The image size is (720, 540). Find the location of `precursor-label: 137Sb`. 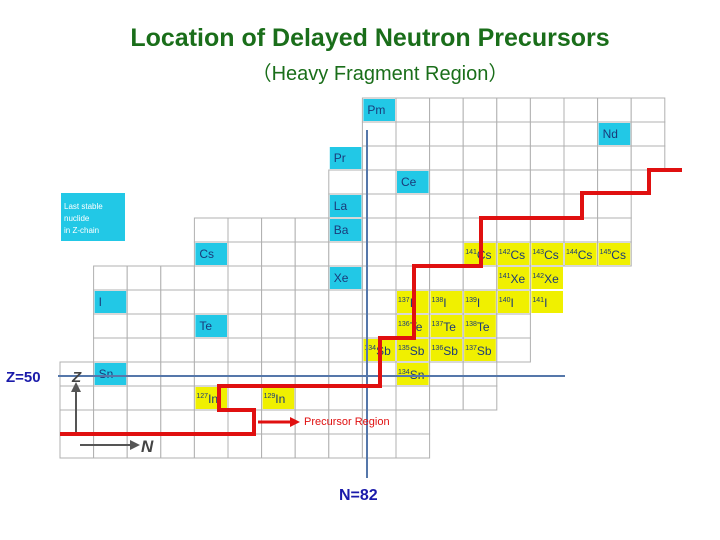

precursor-label: 137Sb is located at coordinates (478, 351).